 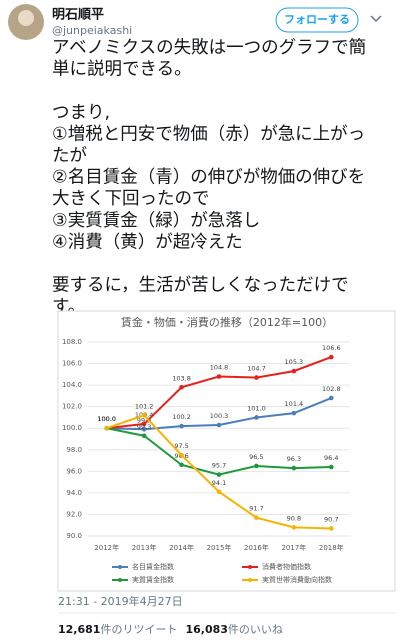 What do you see at coordinates (255, 629) in the screenshot?
I see `like-label: 件のいいね` at bounding box center [255, 629].